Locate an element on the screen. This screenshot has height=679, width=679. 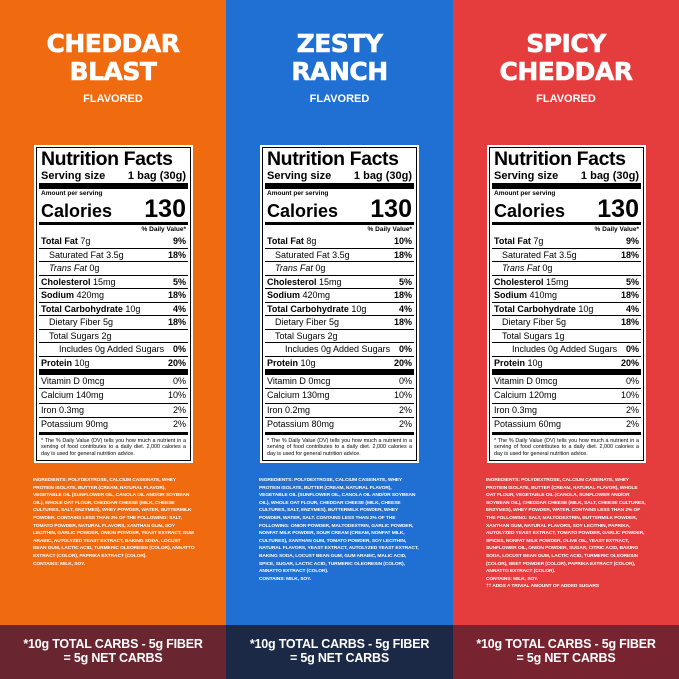
amount-per-serving: Amount per serving is located at coordinates (298, 193).